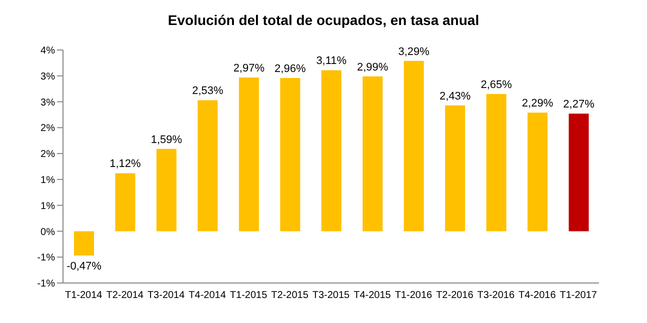  I want to click on data-label: 2,27%, so click(579, 104).